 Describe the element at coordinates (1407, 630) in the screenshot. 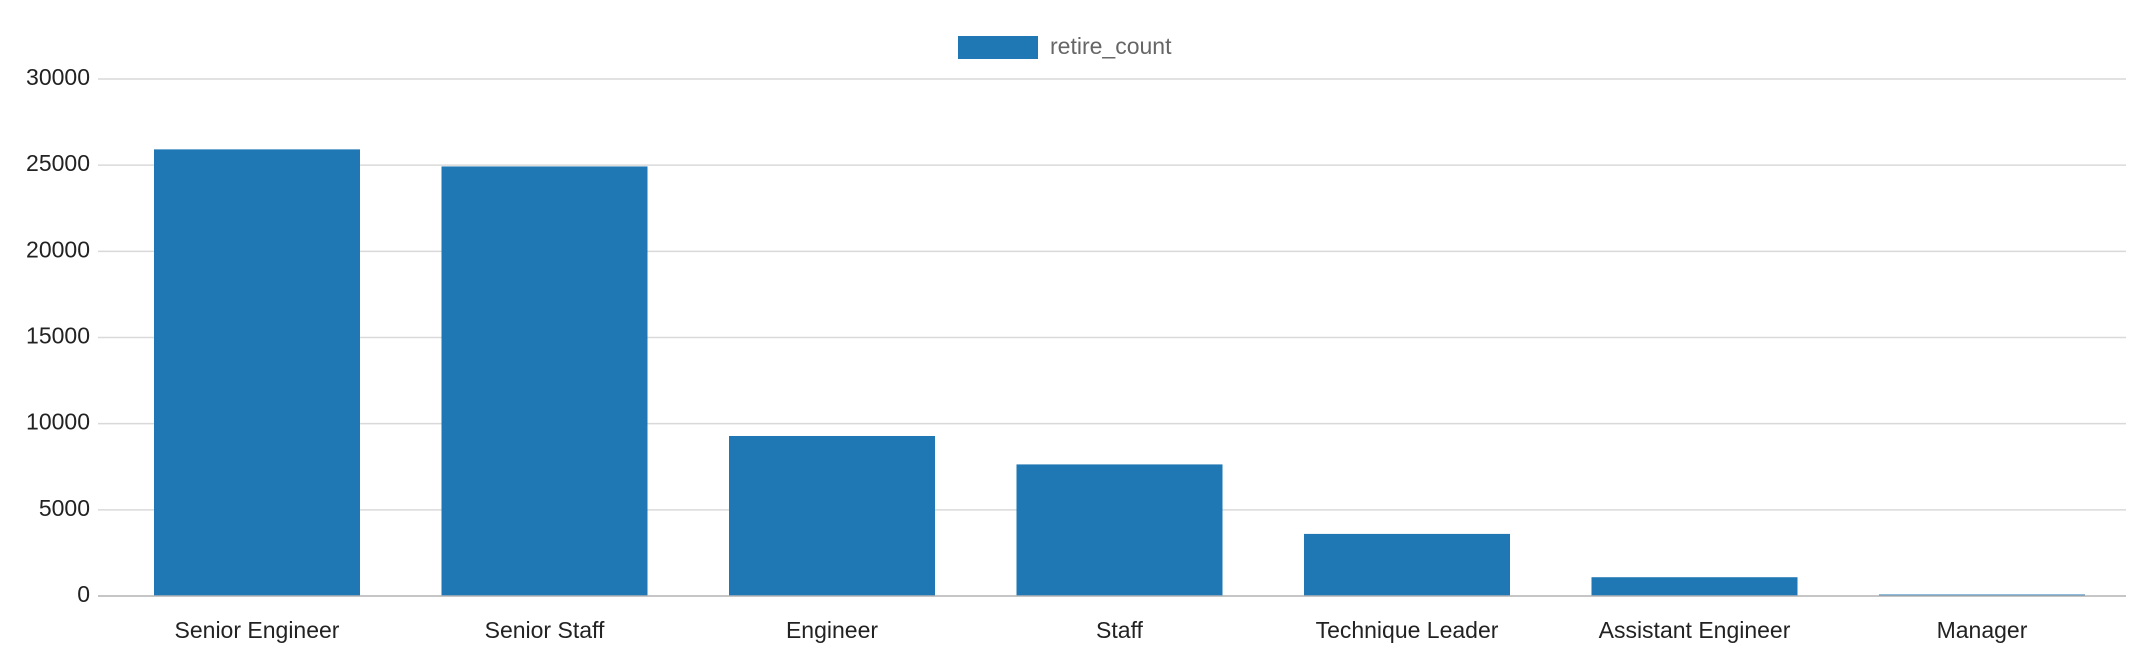

I see `x-tick-label: Technique Leader` at that location.